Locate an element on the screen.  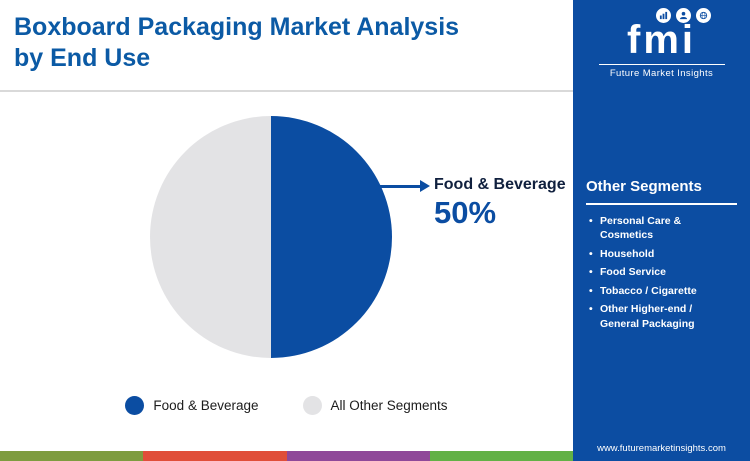
chart-icon is located at coordinates (663, 15).